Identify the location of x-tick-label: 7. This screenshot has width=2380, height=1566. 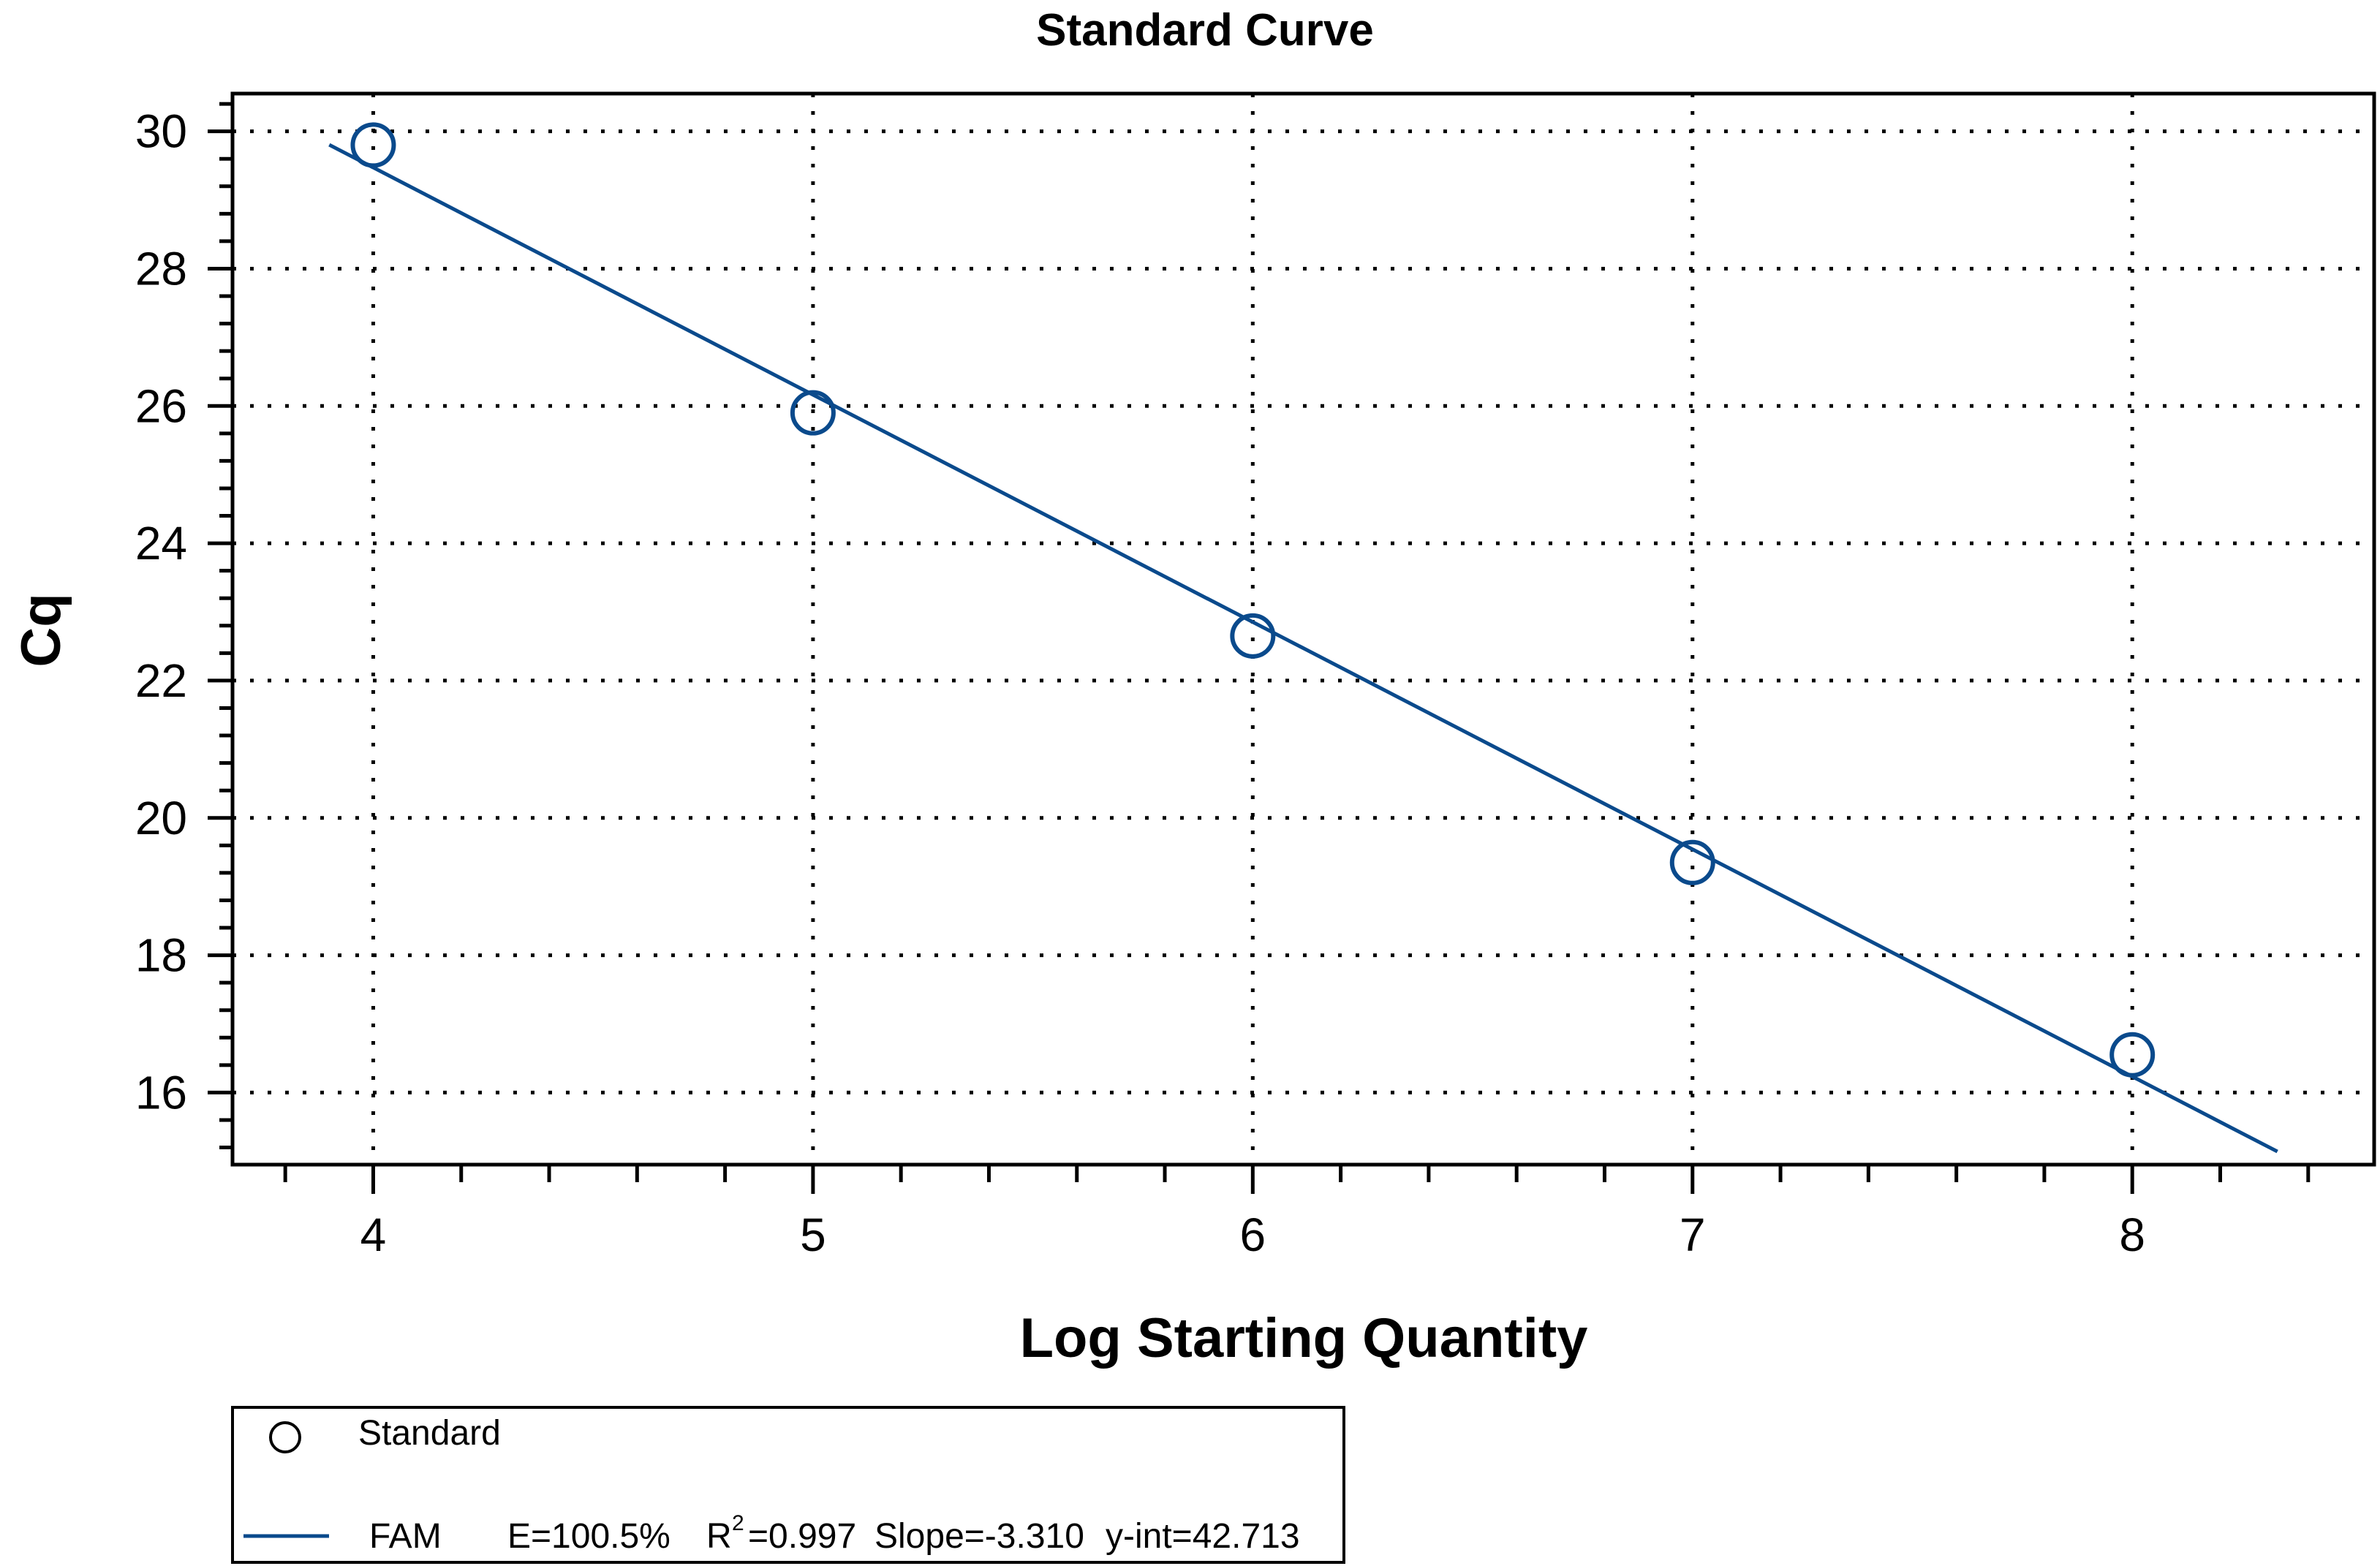
(1693, 1234).